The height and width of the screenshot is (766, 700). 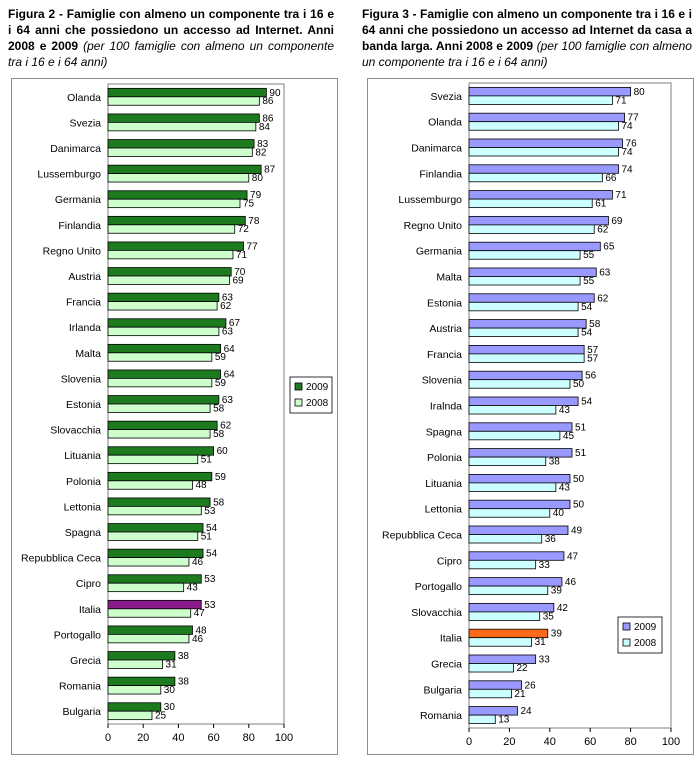 I want to click on fig2-data-label-2009: 62, so click(x=226, y=426).